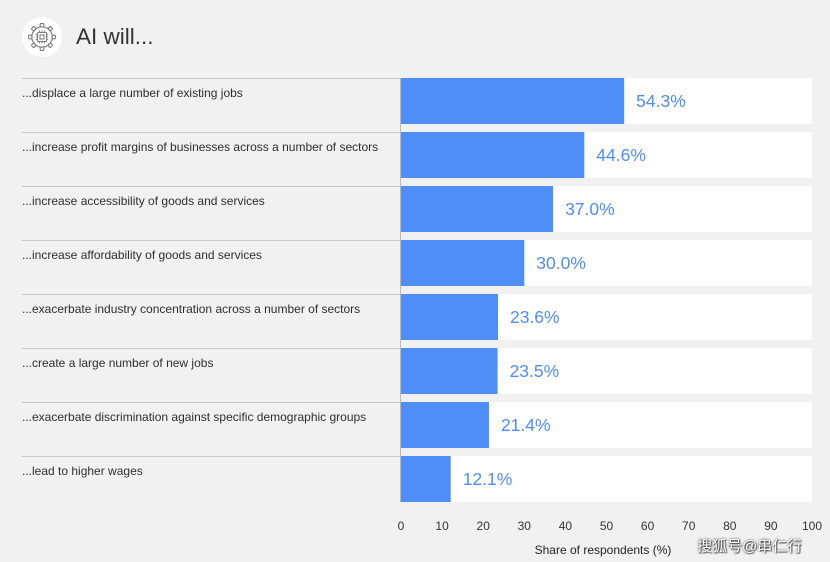 The width and height of the screenshot is (830, 562). What do you see at coordinates (607, 526) in the screenshot?
I see `x-tick-label-5: 50` at bounding box center [607, 526].